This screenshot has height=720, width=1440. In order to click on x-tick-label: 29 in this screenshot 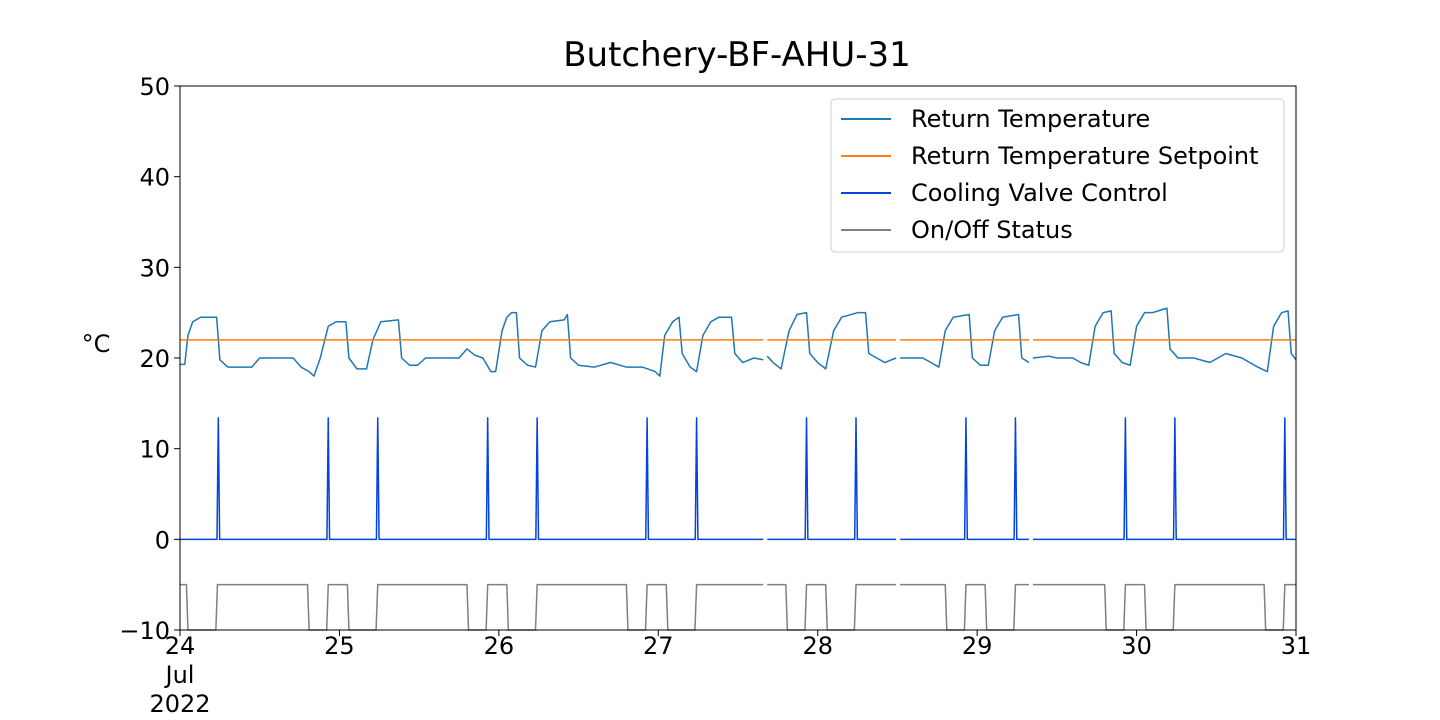, I will do `click(977, 646)`.